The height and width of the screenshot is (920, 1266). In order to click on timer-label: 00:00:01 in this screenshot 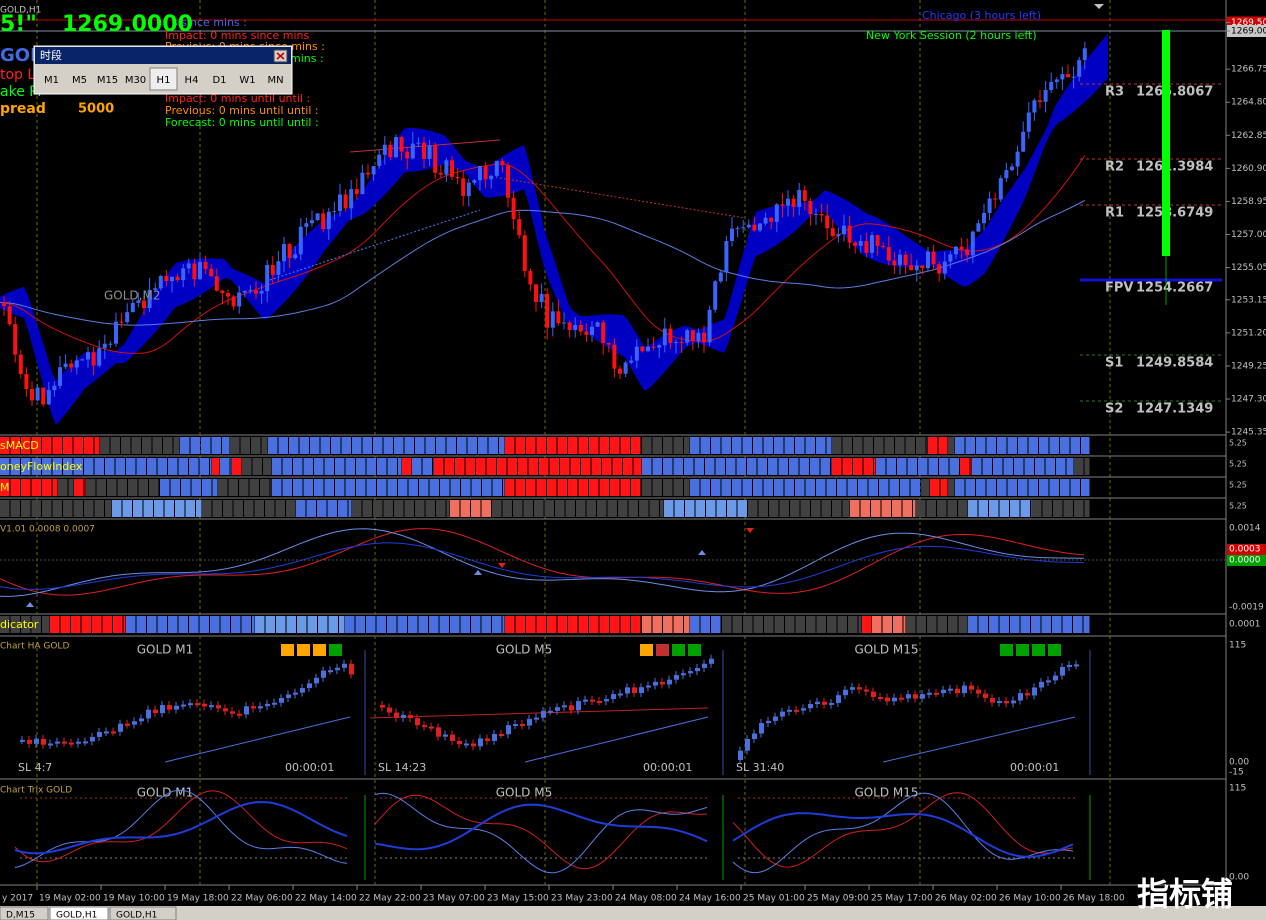, I will do `click(1034, 767)`.